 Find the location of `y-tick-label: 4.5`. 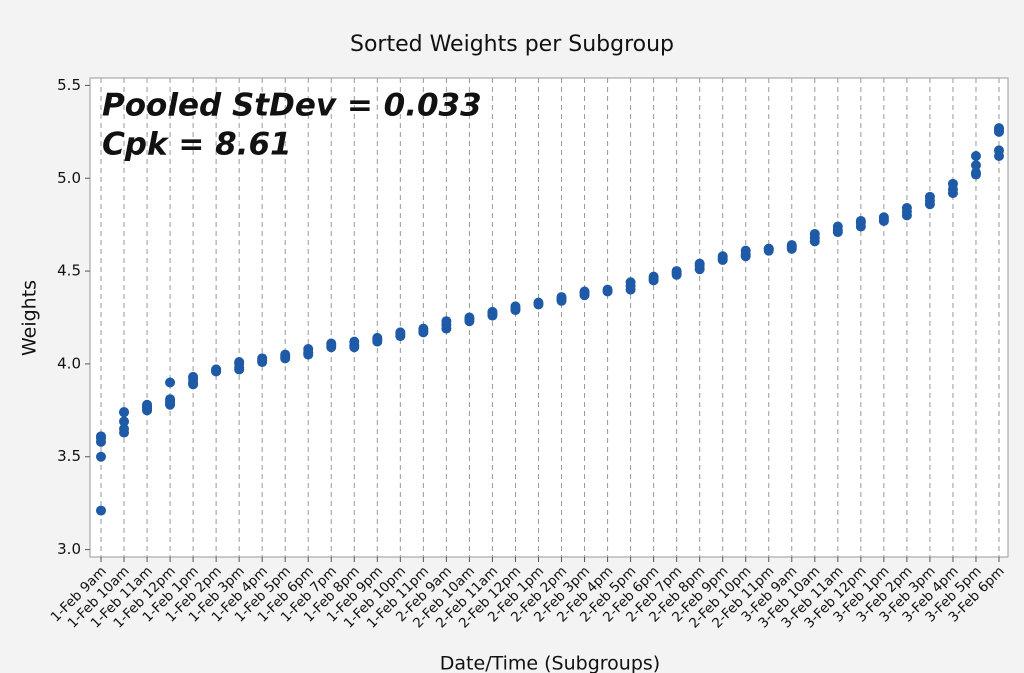

y-tick-label: 4.5 is located at coordinates (69, 271).